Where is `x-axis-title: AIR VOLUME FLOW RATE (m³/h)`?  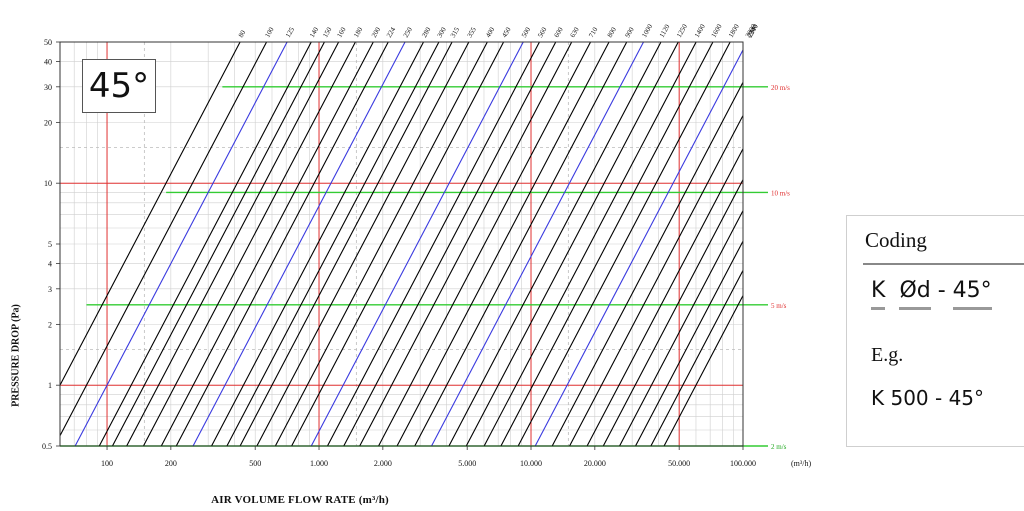 x-axis-title: AIR VOLUME FLOW RATE (m³/h) is located at coordinates (300, 500).